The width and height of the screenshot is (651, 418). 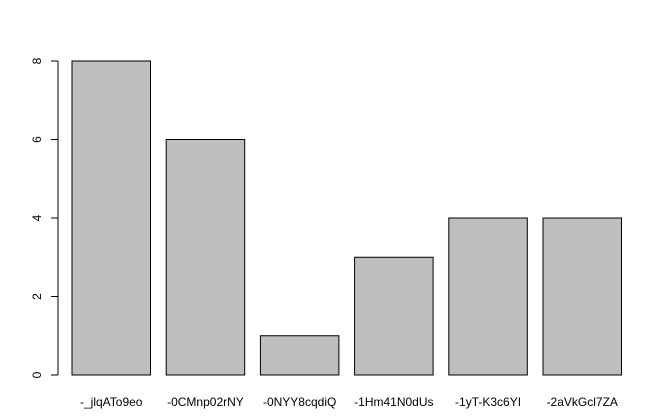 I want to click on y-tick-label: 4, so click(x=37, y=217).